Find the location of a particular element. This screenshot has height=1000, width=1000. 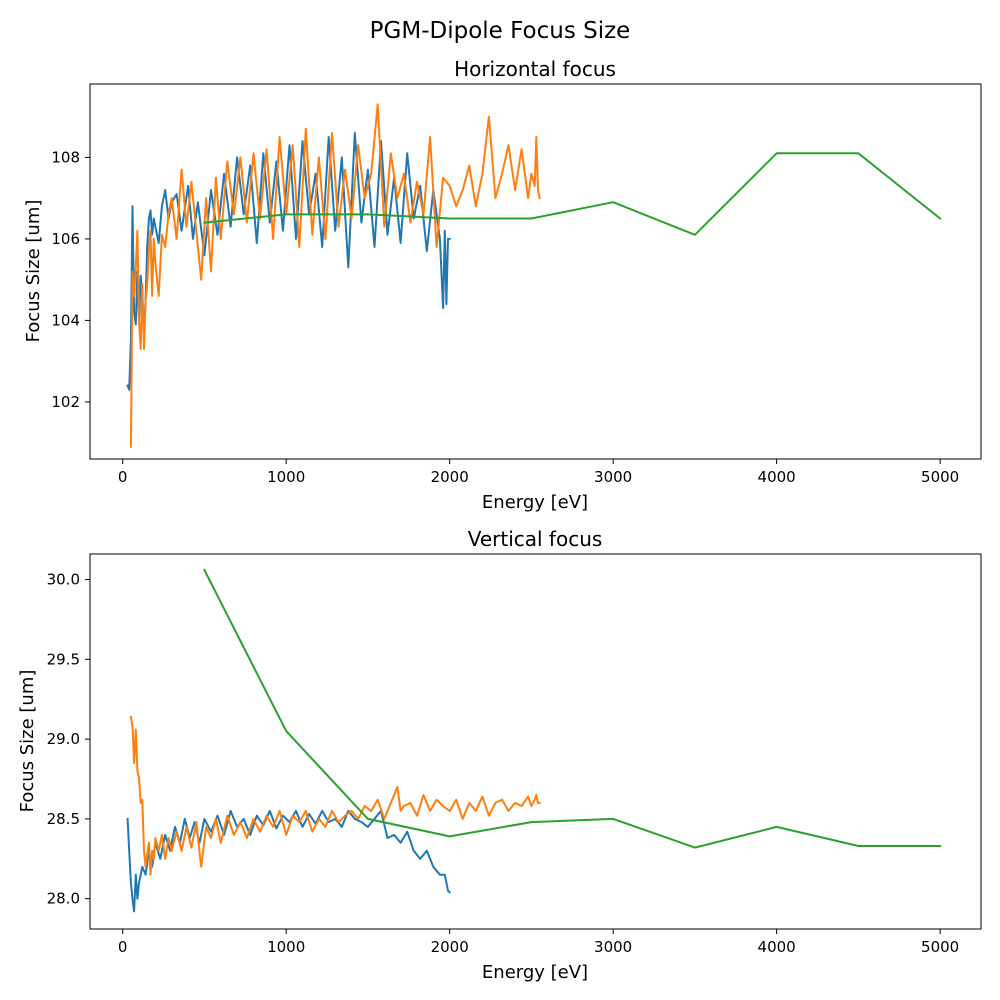

horizontal-x-tick-label: 1000 is located at coordinates (286, 477).